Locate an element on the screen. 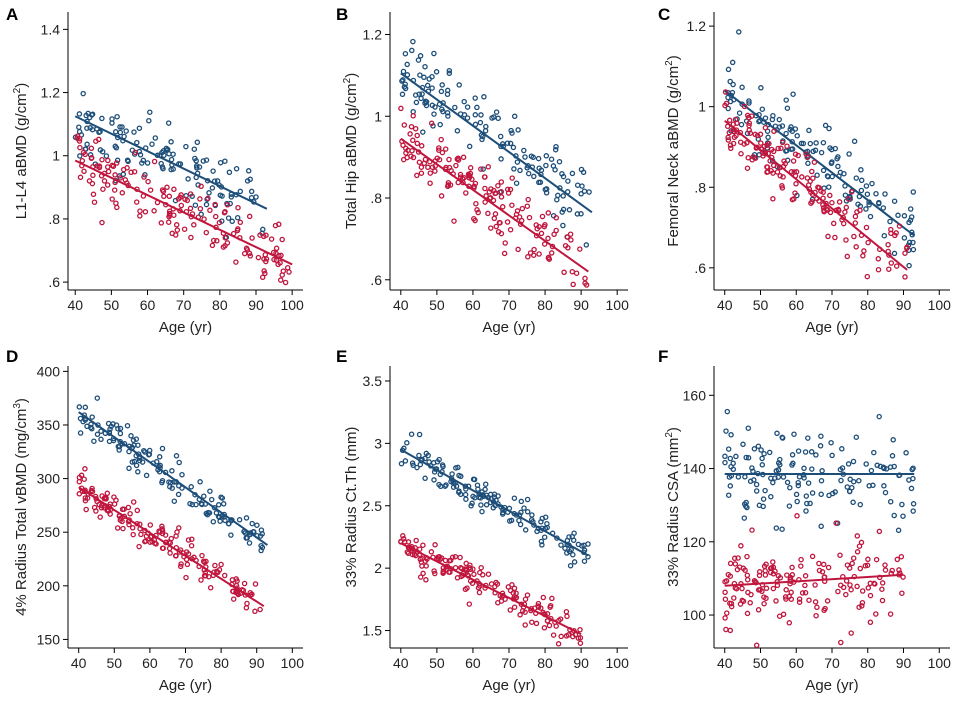 The width and height of the screenshot is (965, 703). series-women is located at coordinates (491, 590).